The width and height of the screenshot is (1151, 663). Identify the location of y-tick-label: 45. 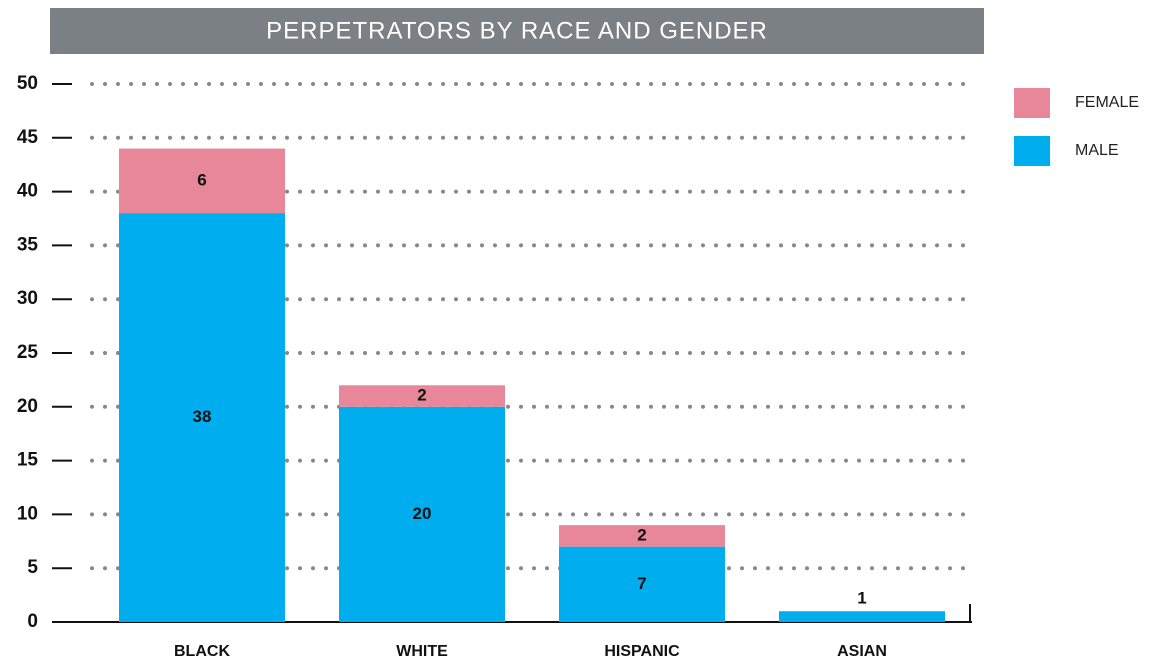
(28, 137).